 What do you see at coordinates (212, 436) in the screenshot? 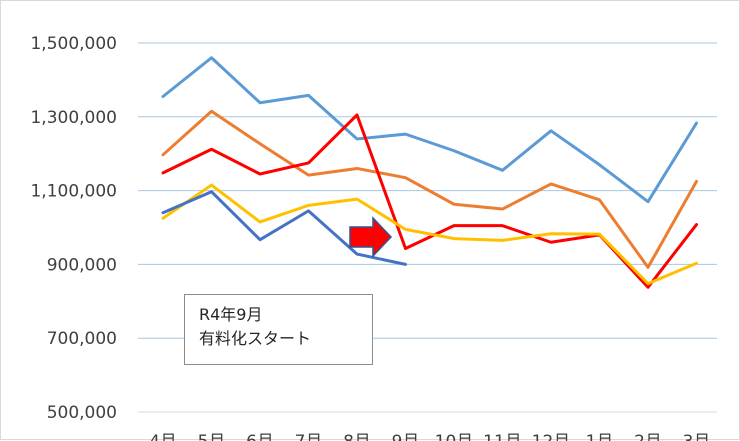
I see `x-tick-label: 5月` at bounding box center [212, 436].